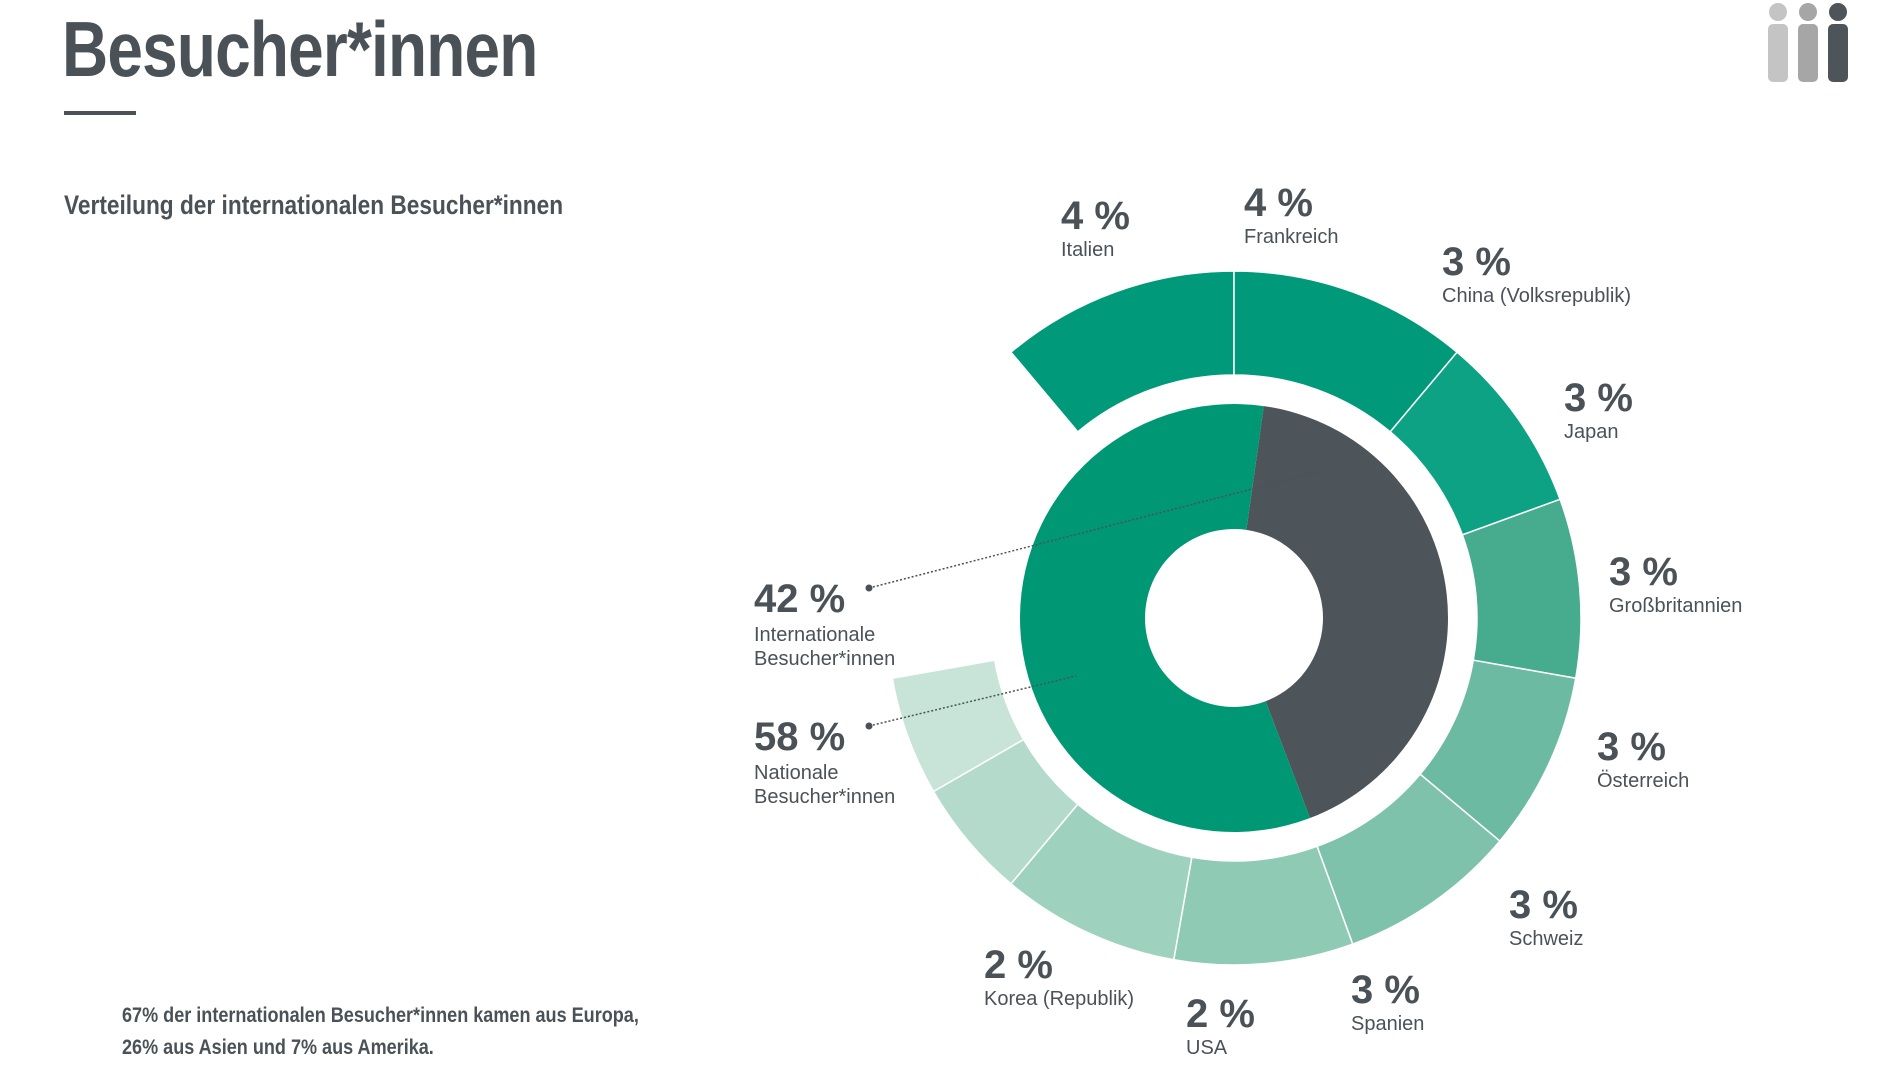 This screenshot has height=1069, width=1900. What do you see at coordinates (1347, 612) in the screenshot?
I see `inner-slice-internationale-besucher-innen` at bounding box center [1347, 612].